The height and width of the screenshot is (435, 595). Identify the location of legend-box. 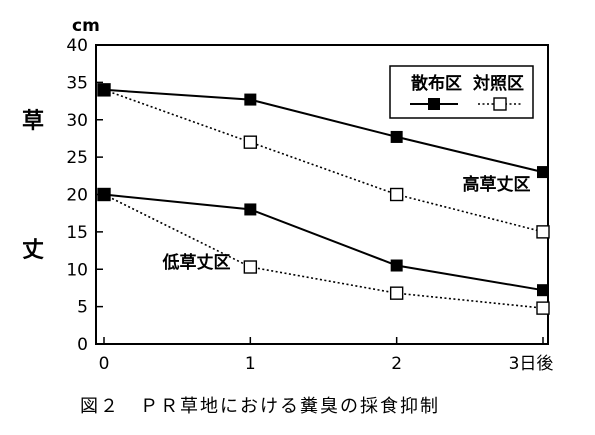
(461, 92).